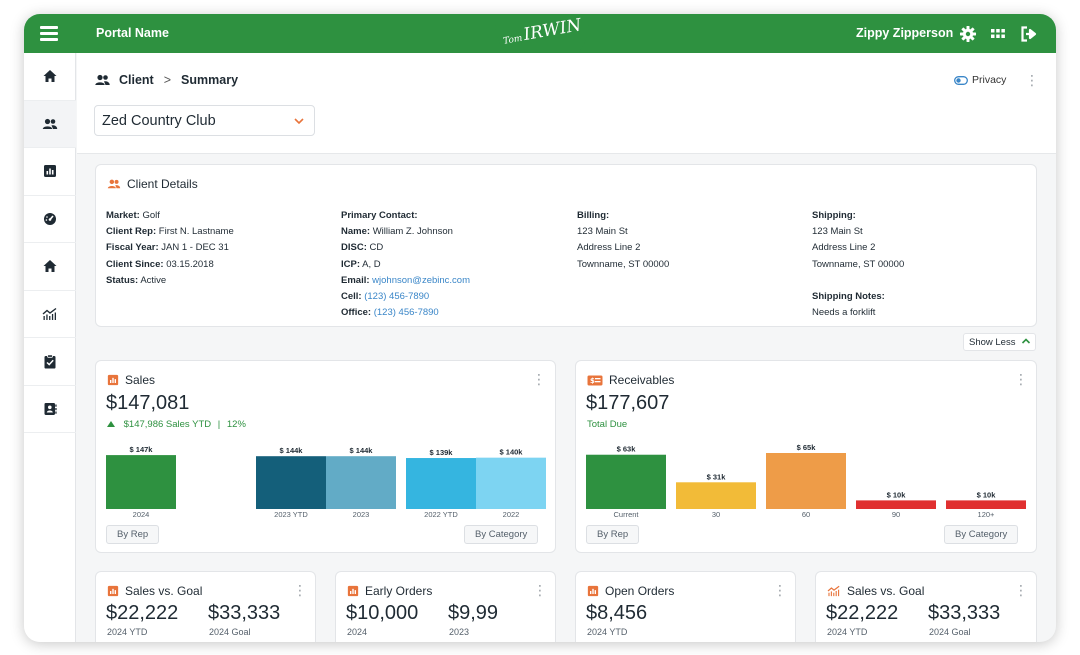 The image size is (1080, 655). I want to click on chart-category-label: 2022 YTD, so click(441, 514).